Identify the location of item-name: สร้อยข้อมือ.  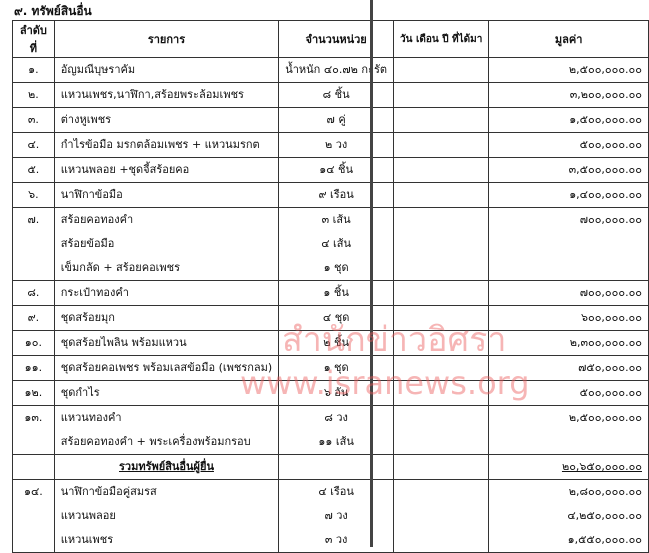
(87, 243).